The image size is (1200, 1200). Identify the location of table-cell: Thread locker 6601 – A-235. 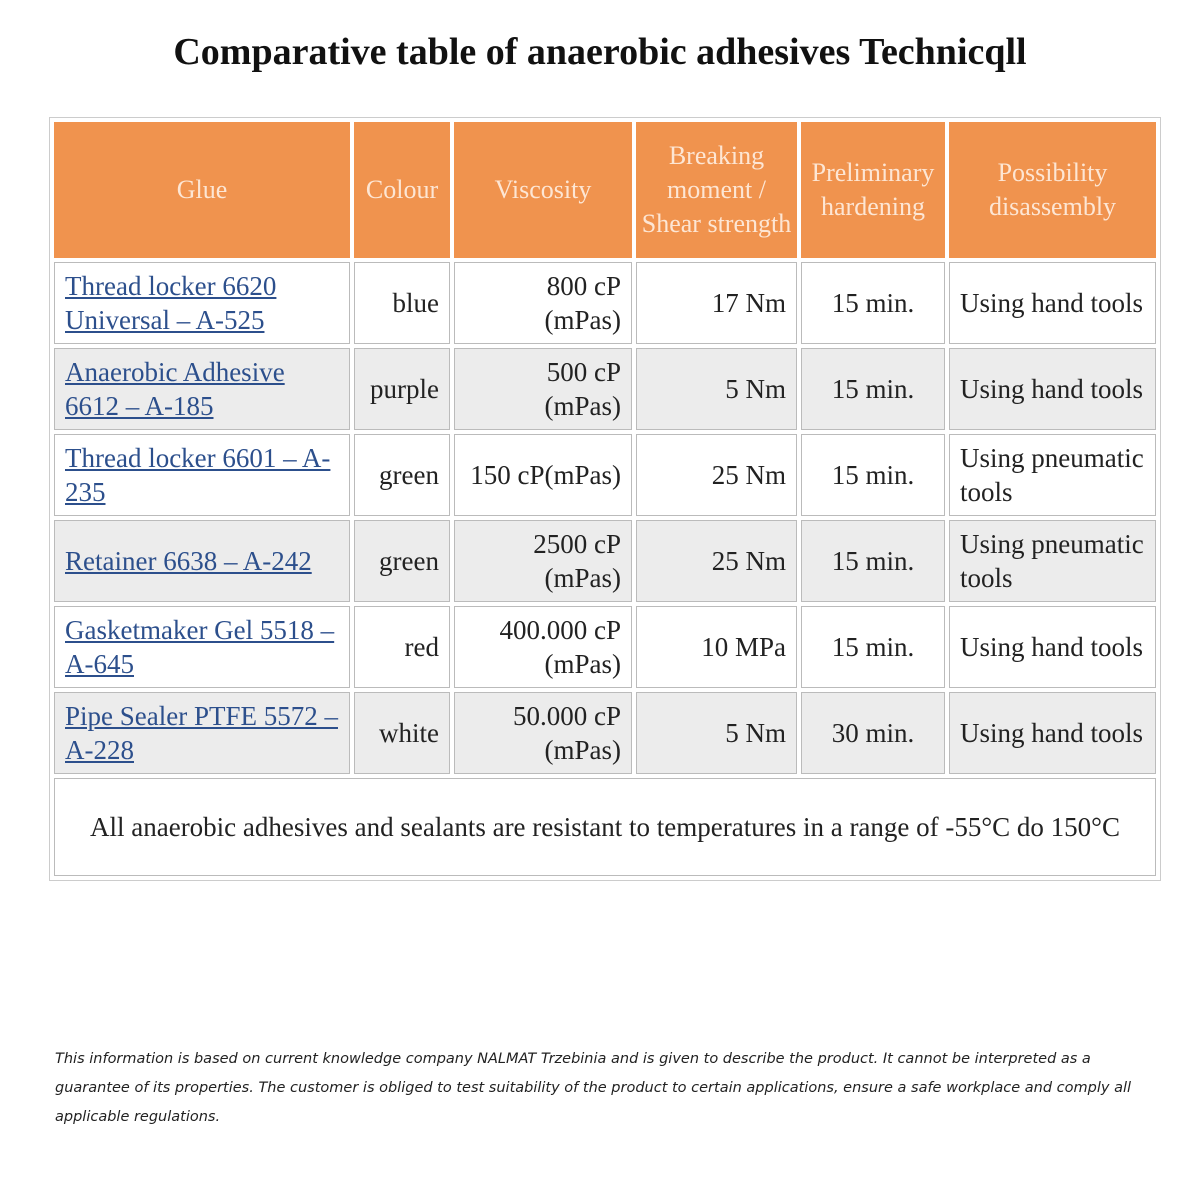
(202, 475).